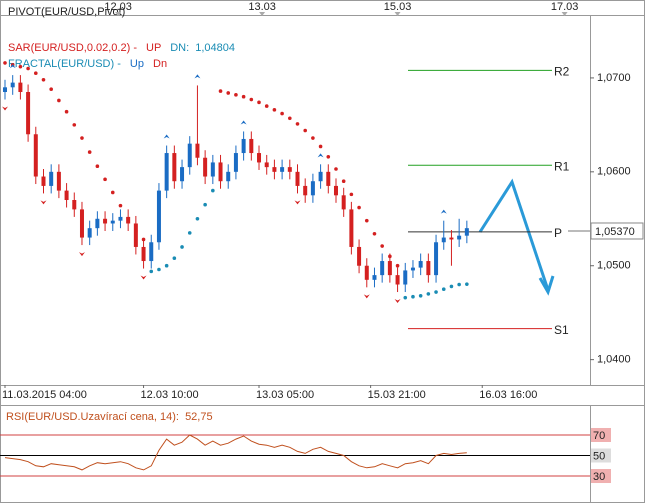  I want to click on forecast-path, so click(514, 234).